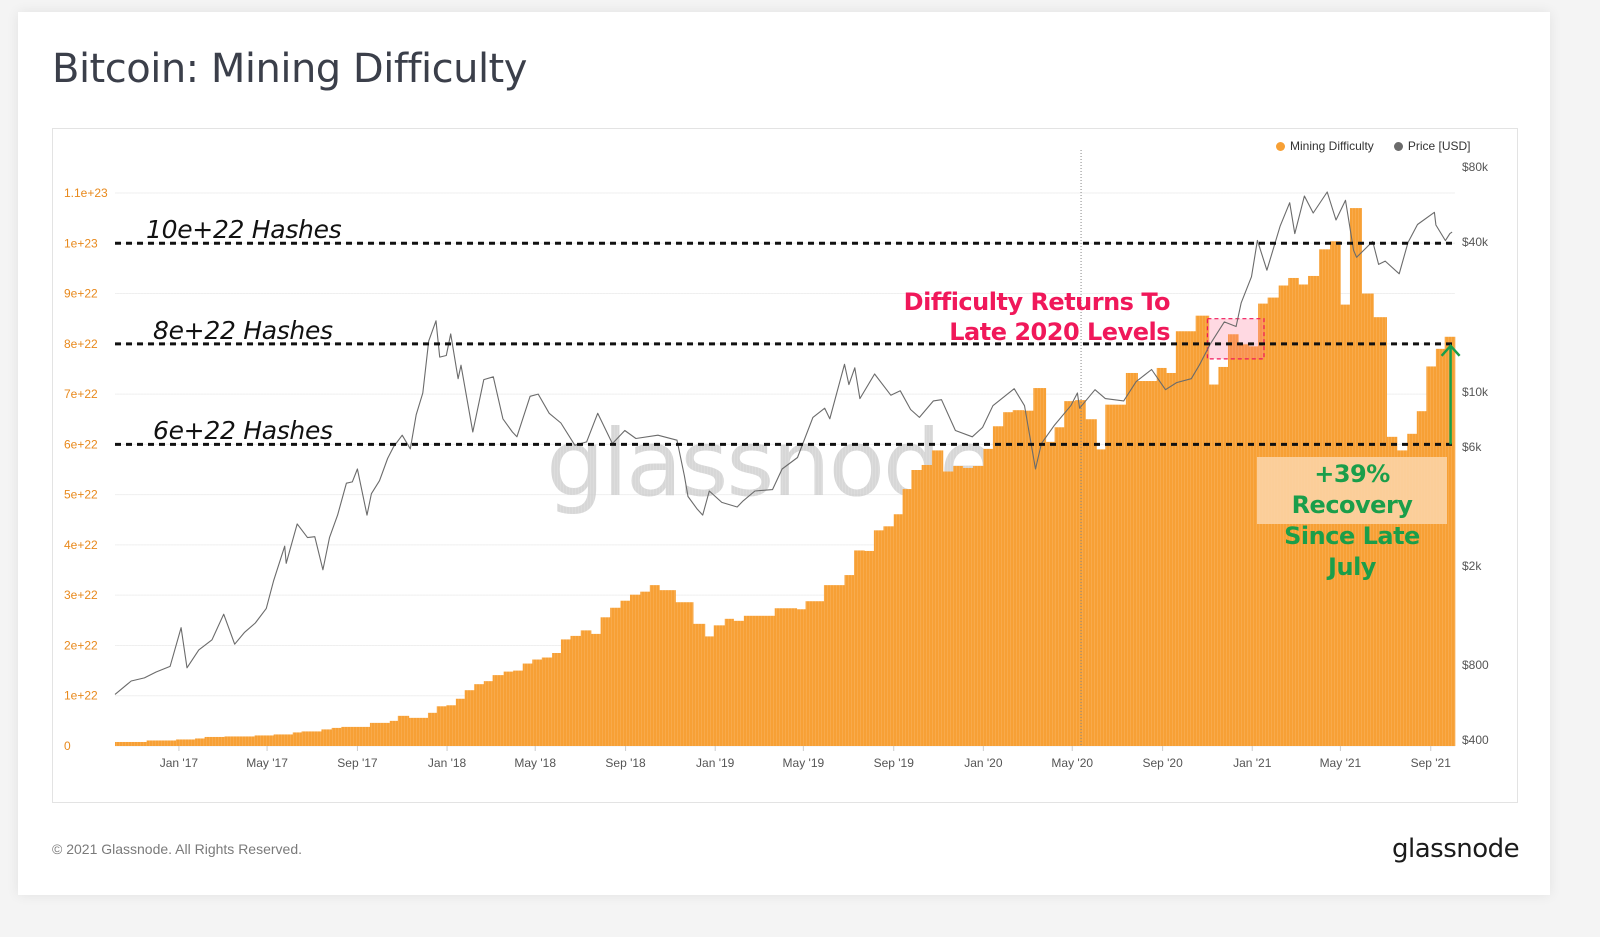 This screenshot has width=1600, height=937. I want to click on legend: Mining Difficulty Price [USD], so click(1373, 146).